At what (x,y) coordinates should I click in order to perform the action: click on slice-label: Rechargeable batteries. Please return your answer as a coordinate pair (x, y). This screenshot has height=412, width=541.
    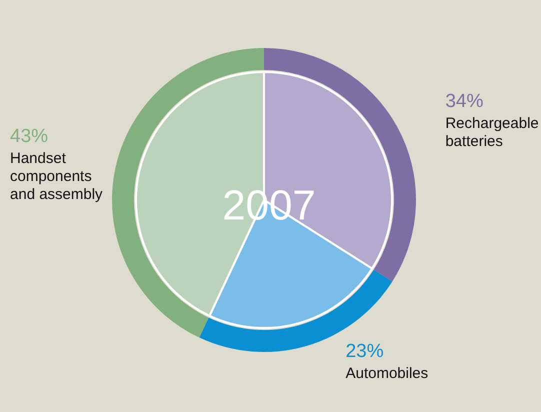
    Looking at the image, I should click on (492, 132).